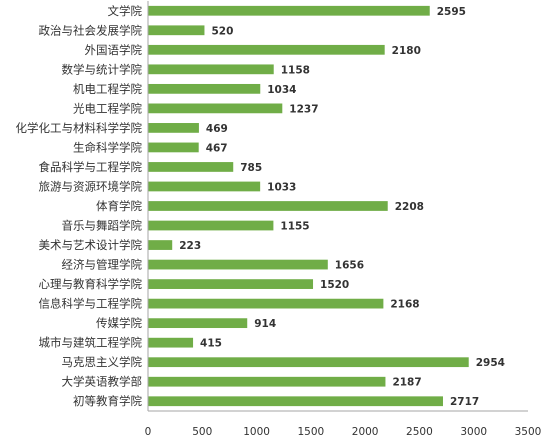  Describe the element at coordinates (409, 207) in the screenshot. I see `value-label: 2208` at that location.